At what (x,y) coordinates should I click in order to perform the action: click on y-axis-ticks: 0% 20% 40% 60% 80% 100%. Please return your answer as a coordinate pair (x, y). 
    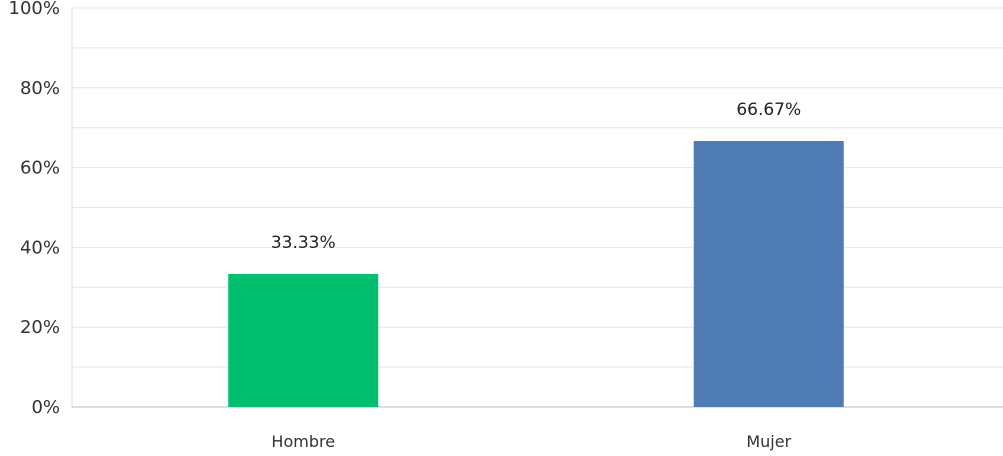
    Looking at the image, I should click on (34, 209).